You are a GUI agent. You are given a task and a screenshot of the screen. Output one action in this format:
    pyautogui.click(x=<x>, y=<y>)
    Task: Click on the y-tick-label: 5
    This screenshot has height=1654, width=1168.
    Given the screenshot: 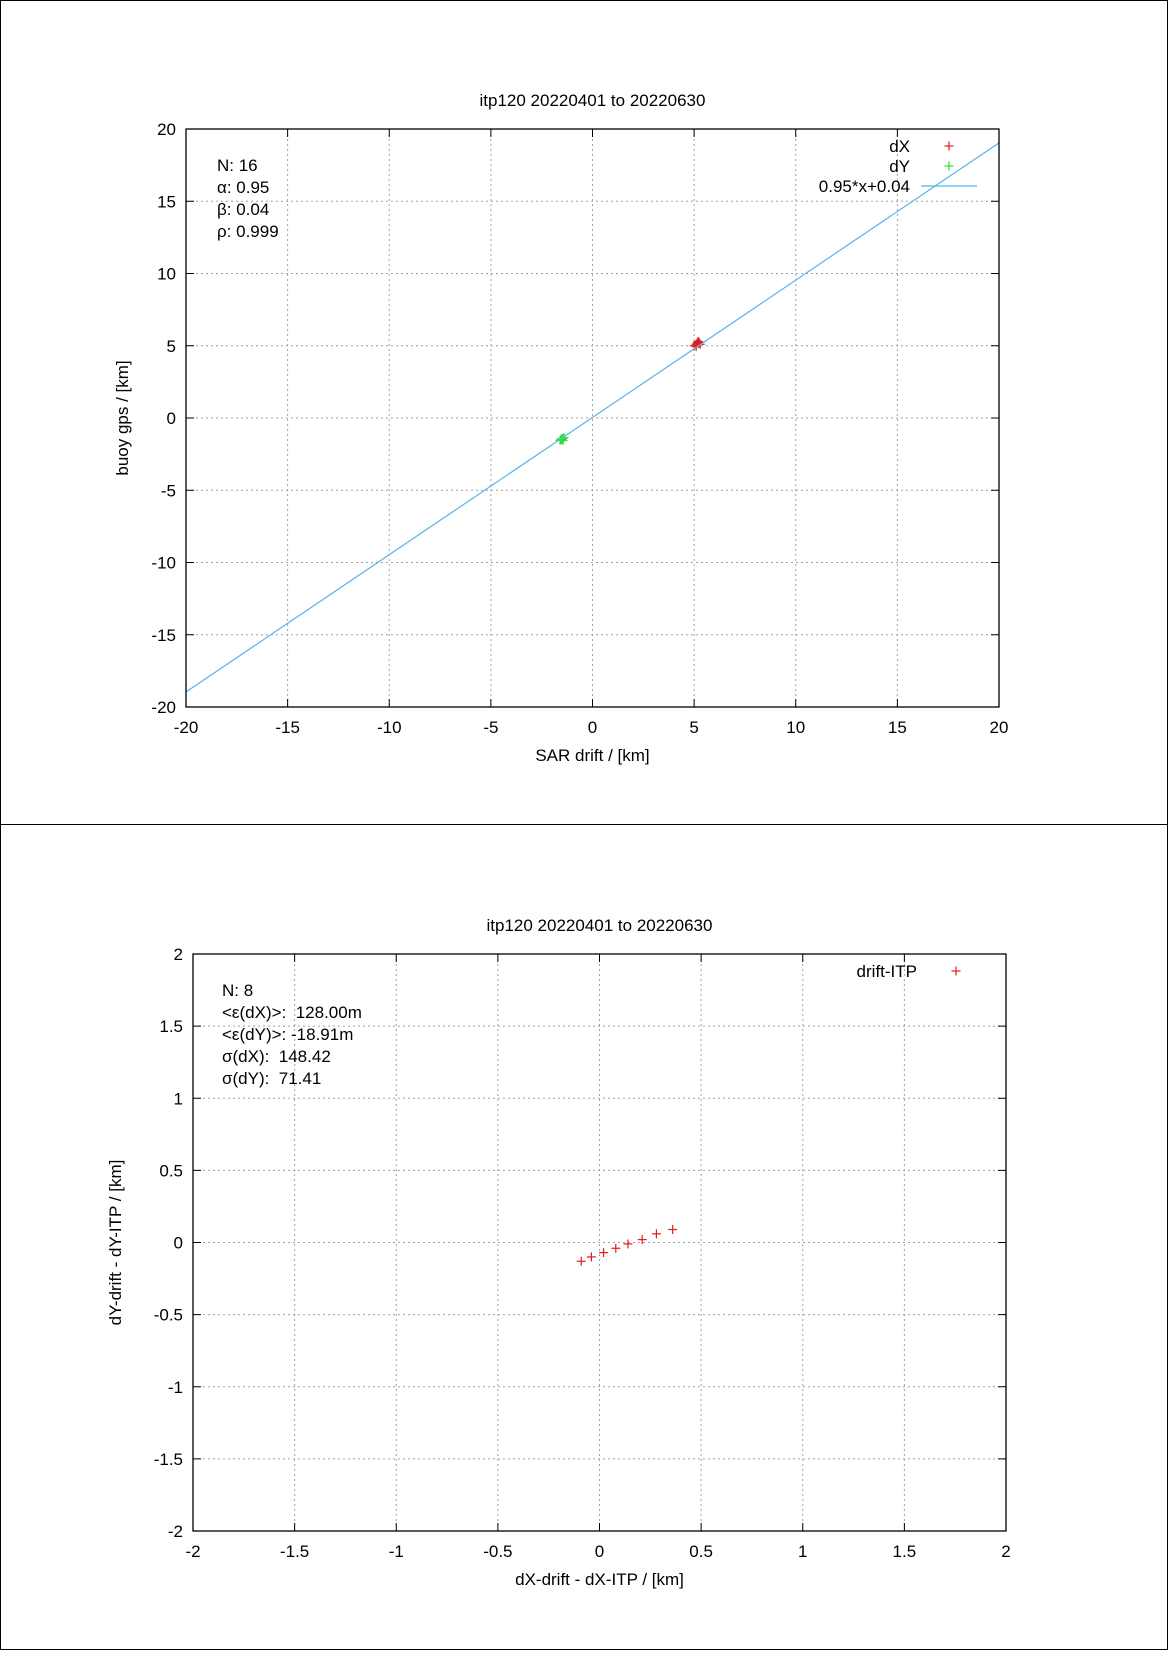 What is the action you would take?
    pyautogui.click(x=171, y=346)
    